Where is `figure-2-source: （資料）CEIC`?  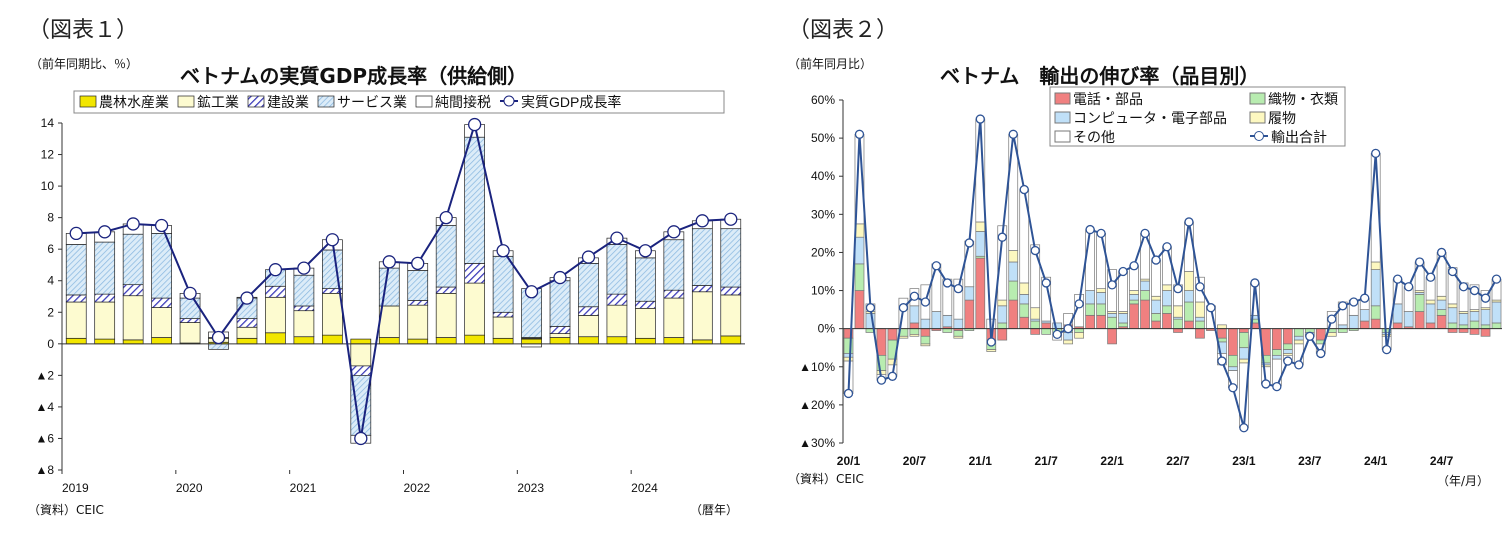 figure-2-source: （資料）CEIC is located at coordinates (826, 479).